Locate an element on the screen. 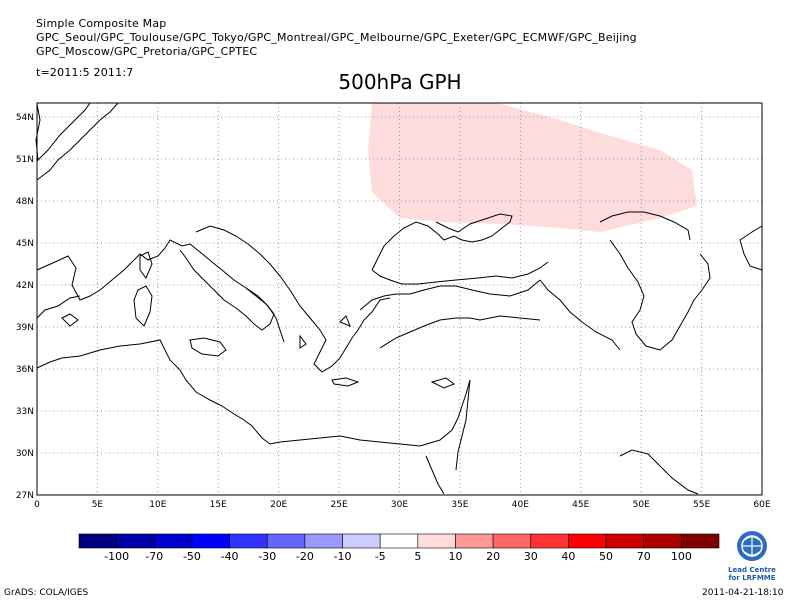 This screenshot has height=600, width=800. lat-tick-label: 45N is located at coordinates (25, 244).